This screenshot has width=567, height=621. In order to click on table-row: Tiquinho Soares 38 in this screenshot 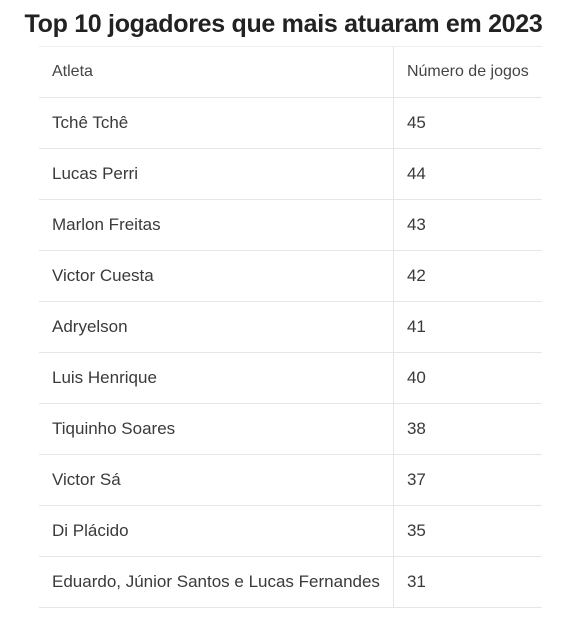, I will do `click(290, 429)`.